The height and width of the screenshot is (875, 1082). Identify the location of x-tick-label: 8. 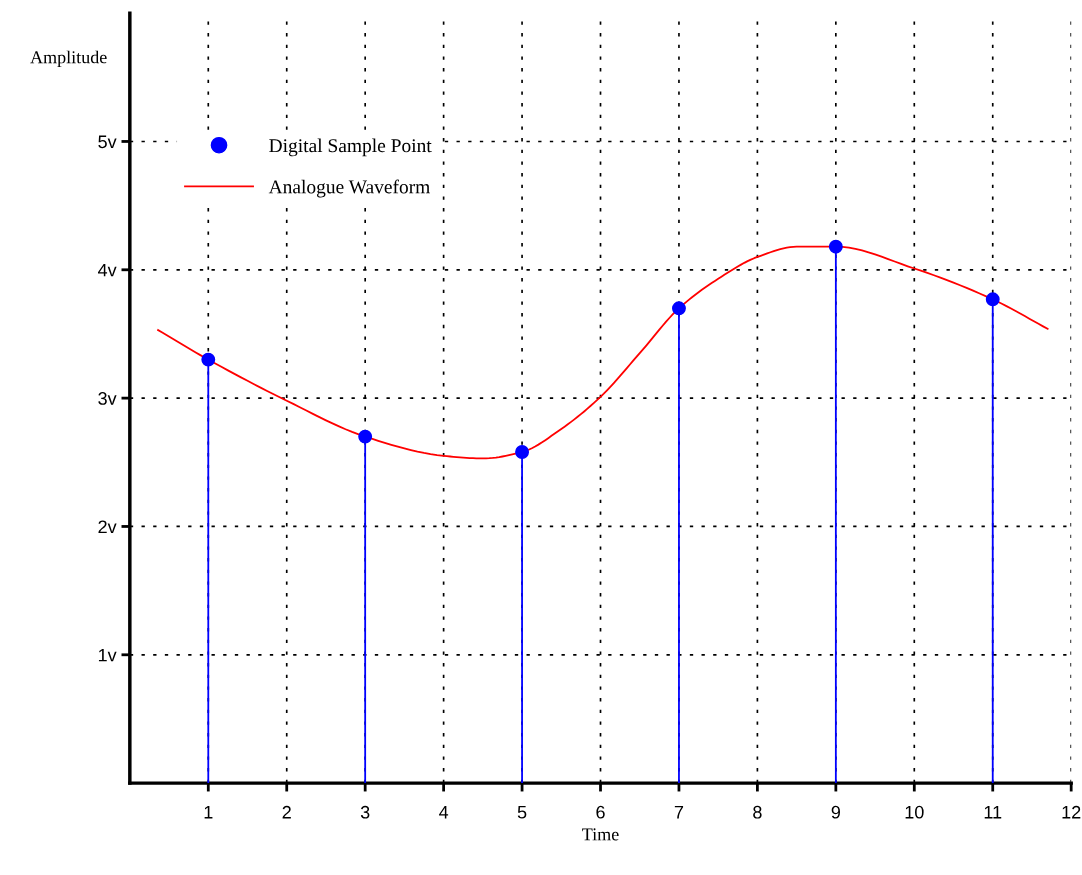
(757, 812).